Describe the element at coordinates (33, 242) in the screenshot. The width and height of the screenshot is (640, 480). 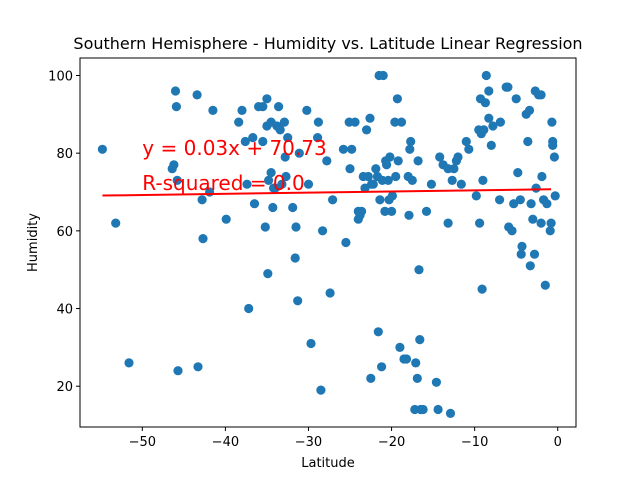
I see `y-axis-label: Humidity` at that location.